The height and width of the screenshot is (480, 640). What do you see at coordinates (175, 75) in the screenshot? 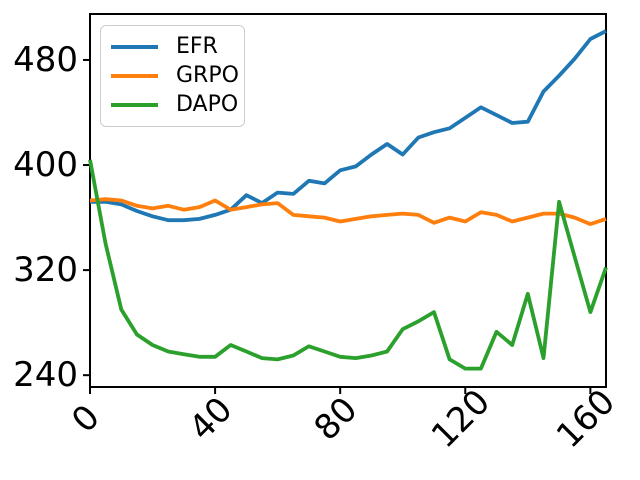
I see `legend-entry-grpo: GRPO` at bounding box center [175, 75].